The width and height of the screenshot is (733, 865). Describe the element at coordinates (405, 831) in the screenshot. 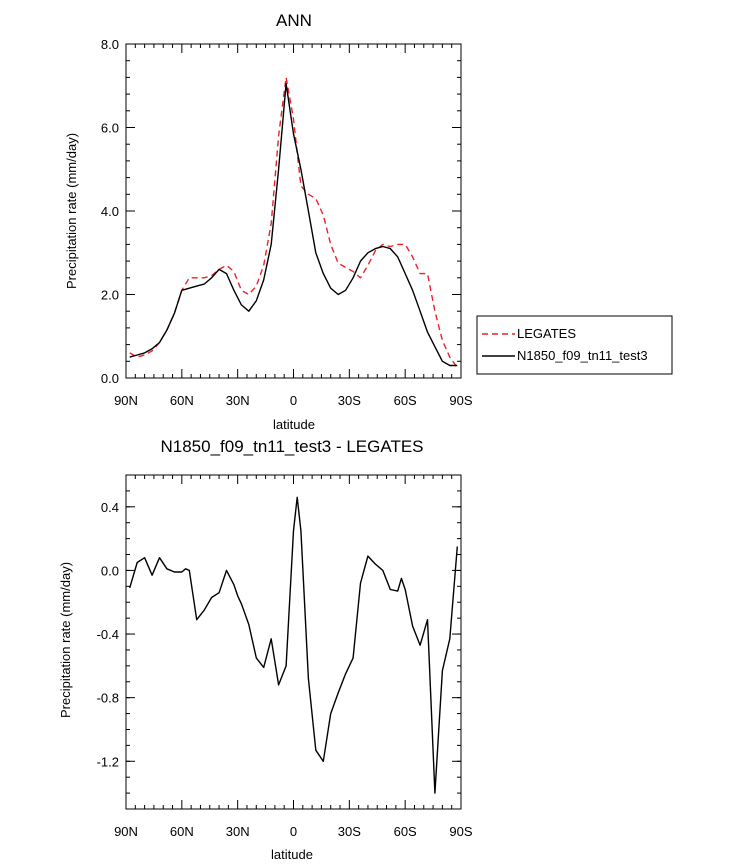

I see `bottom-chart-xtick-label: 60S` at that location.